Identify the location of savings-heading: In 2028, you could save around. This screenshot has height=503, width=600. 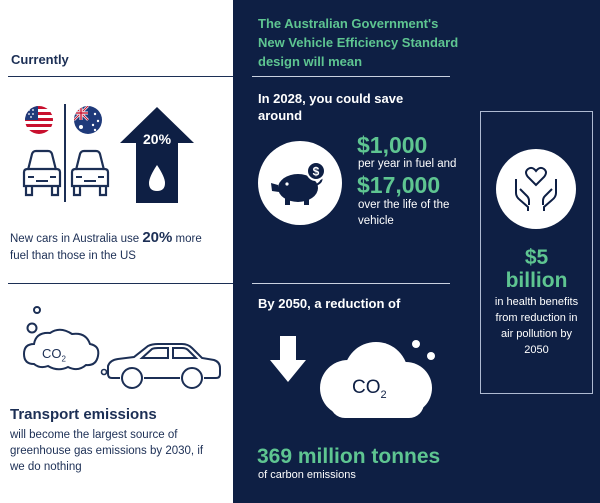
(330, 107).